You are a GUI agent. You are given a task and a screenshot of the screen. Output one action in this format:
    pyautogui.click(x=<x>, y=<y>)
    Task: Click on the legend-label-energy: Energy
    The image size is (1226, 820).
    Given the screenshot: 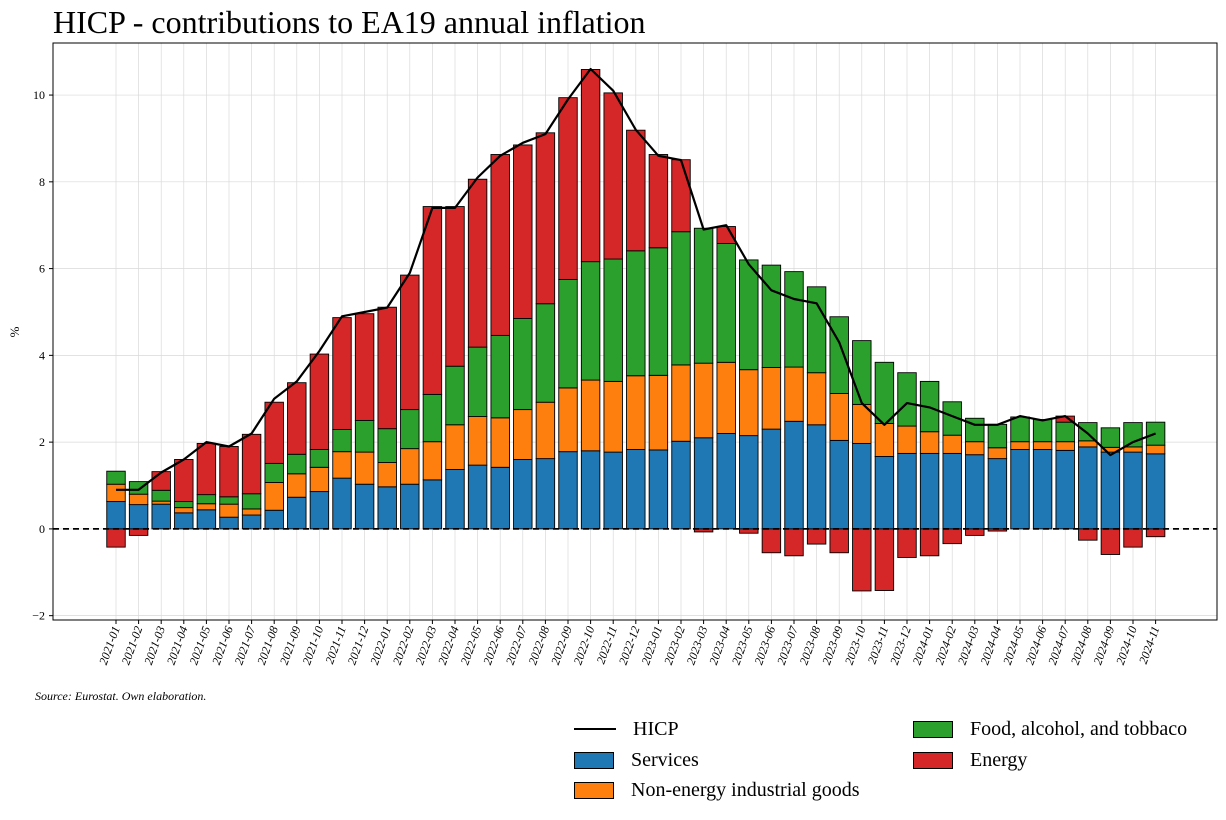 What is the action you would take?
    pyautogui.click(x=999, y=759)
    